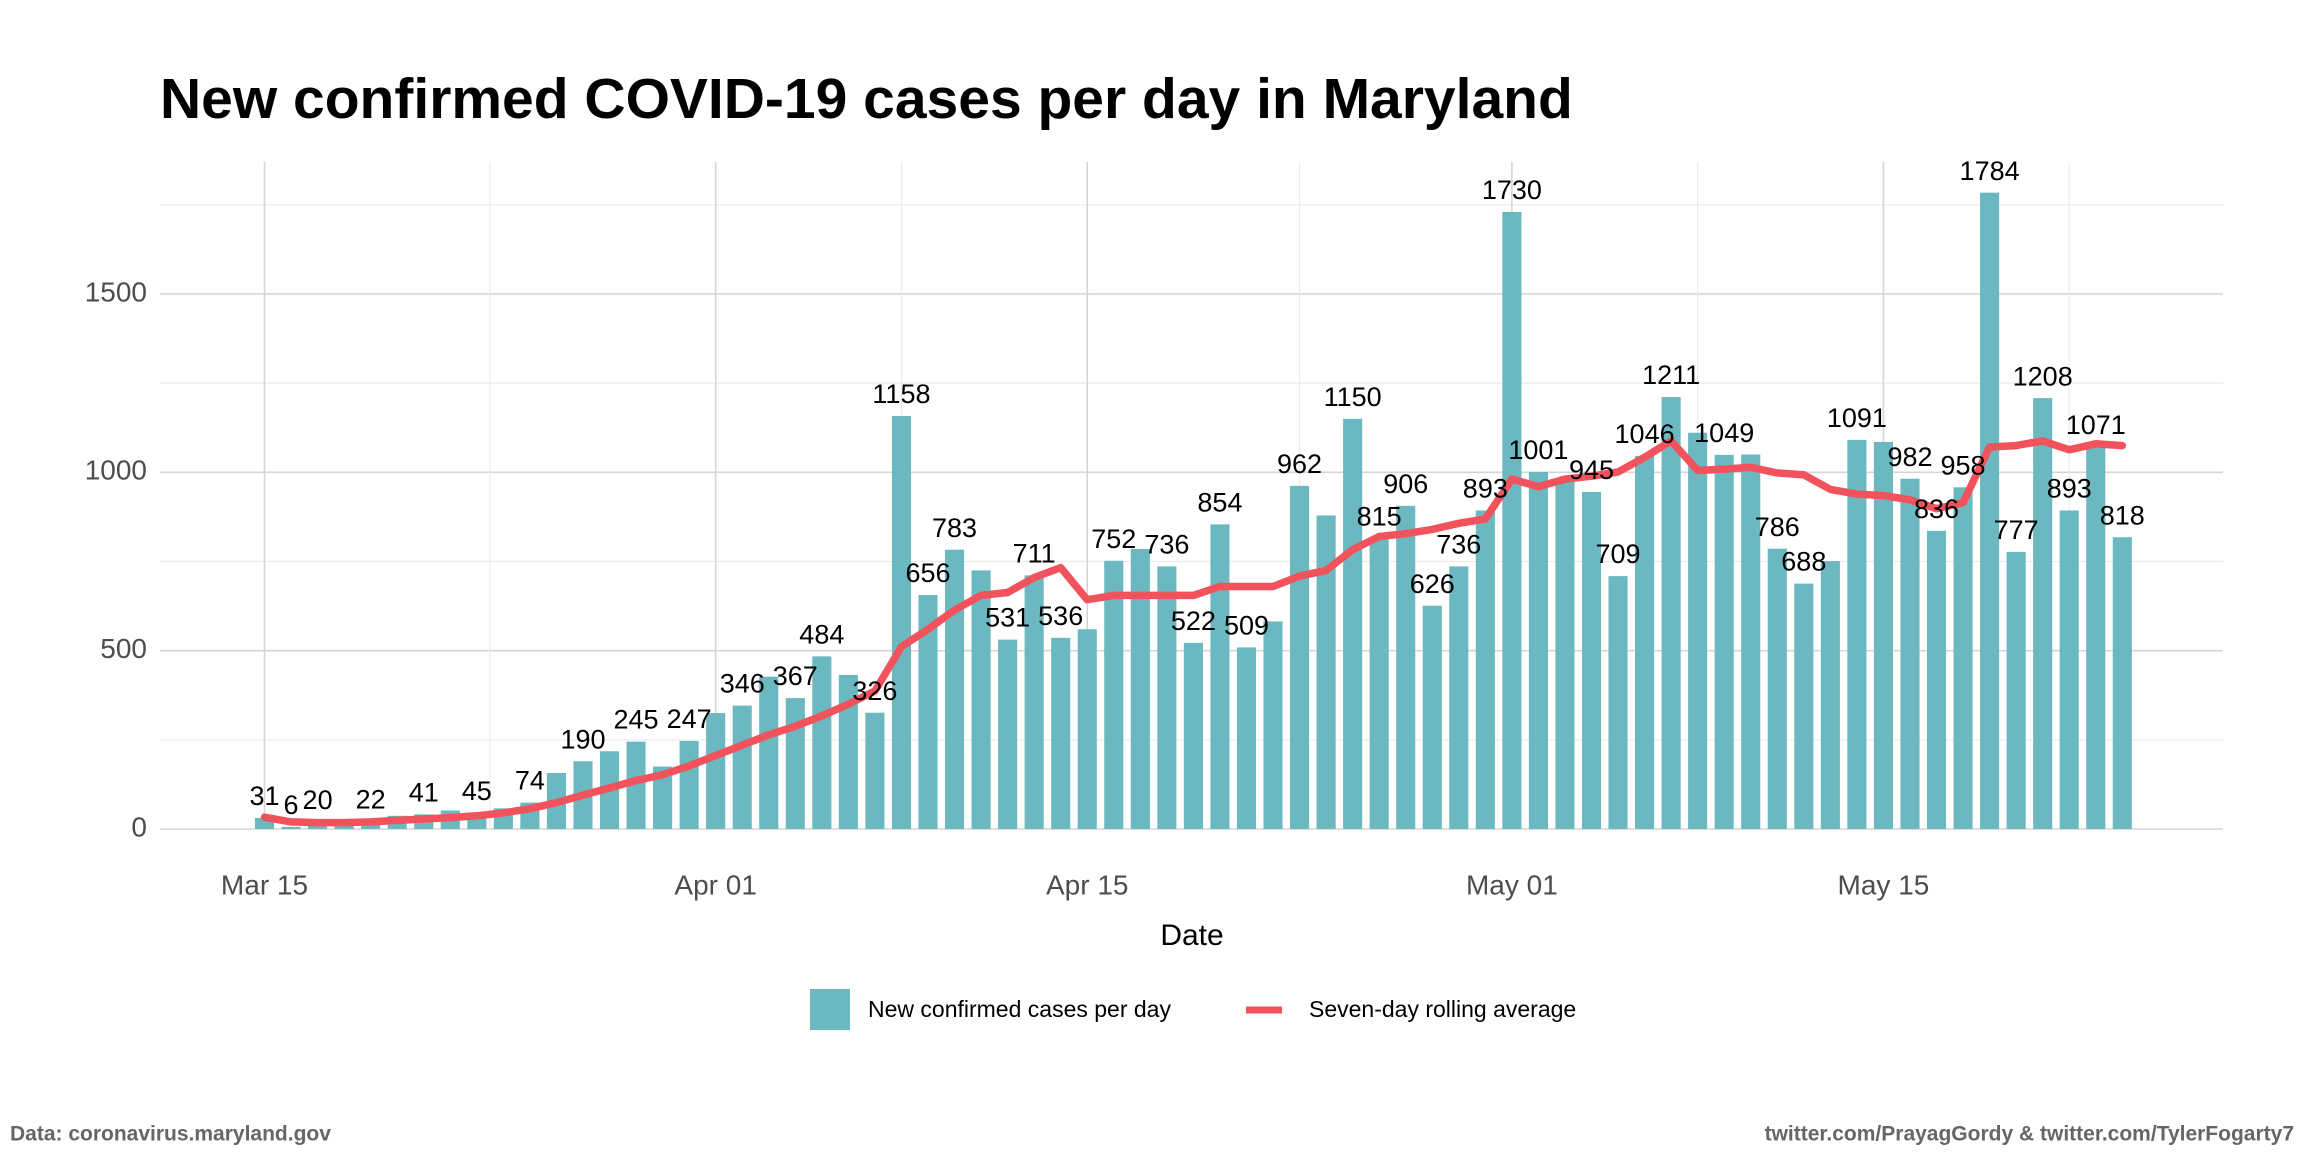 Image resolution: width=2304 pixels, height=1152 pixels. I want to click on value-label: 688, so click(1803, 562).